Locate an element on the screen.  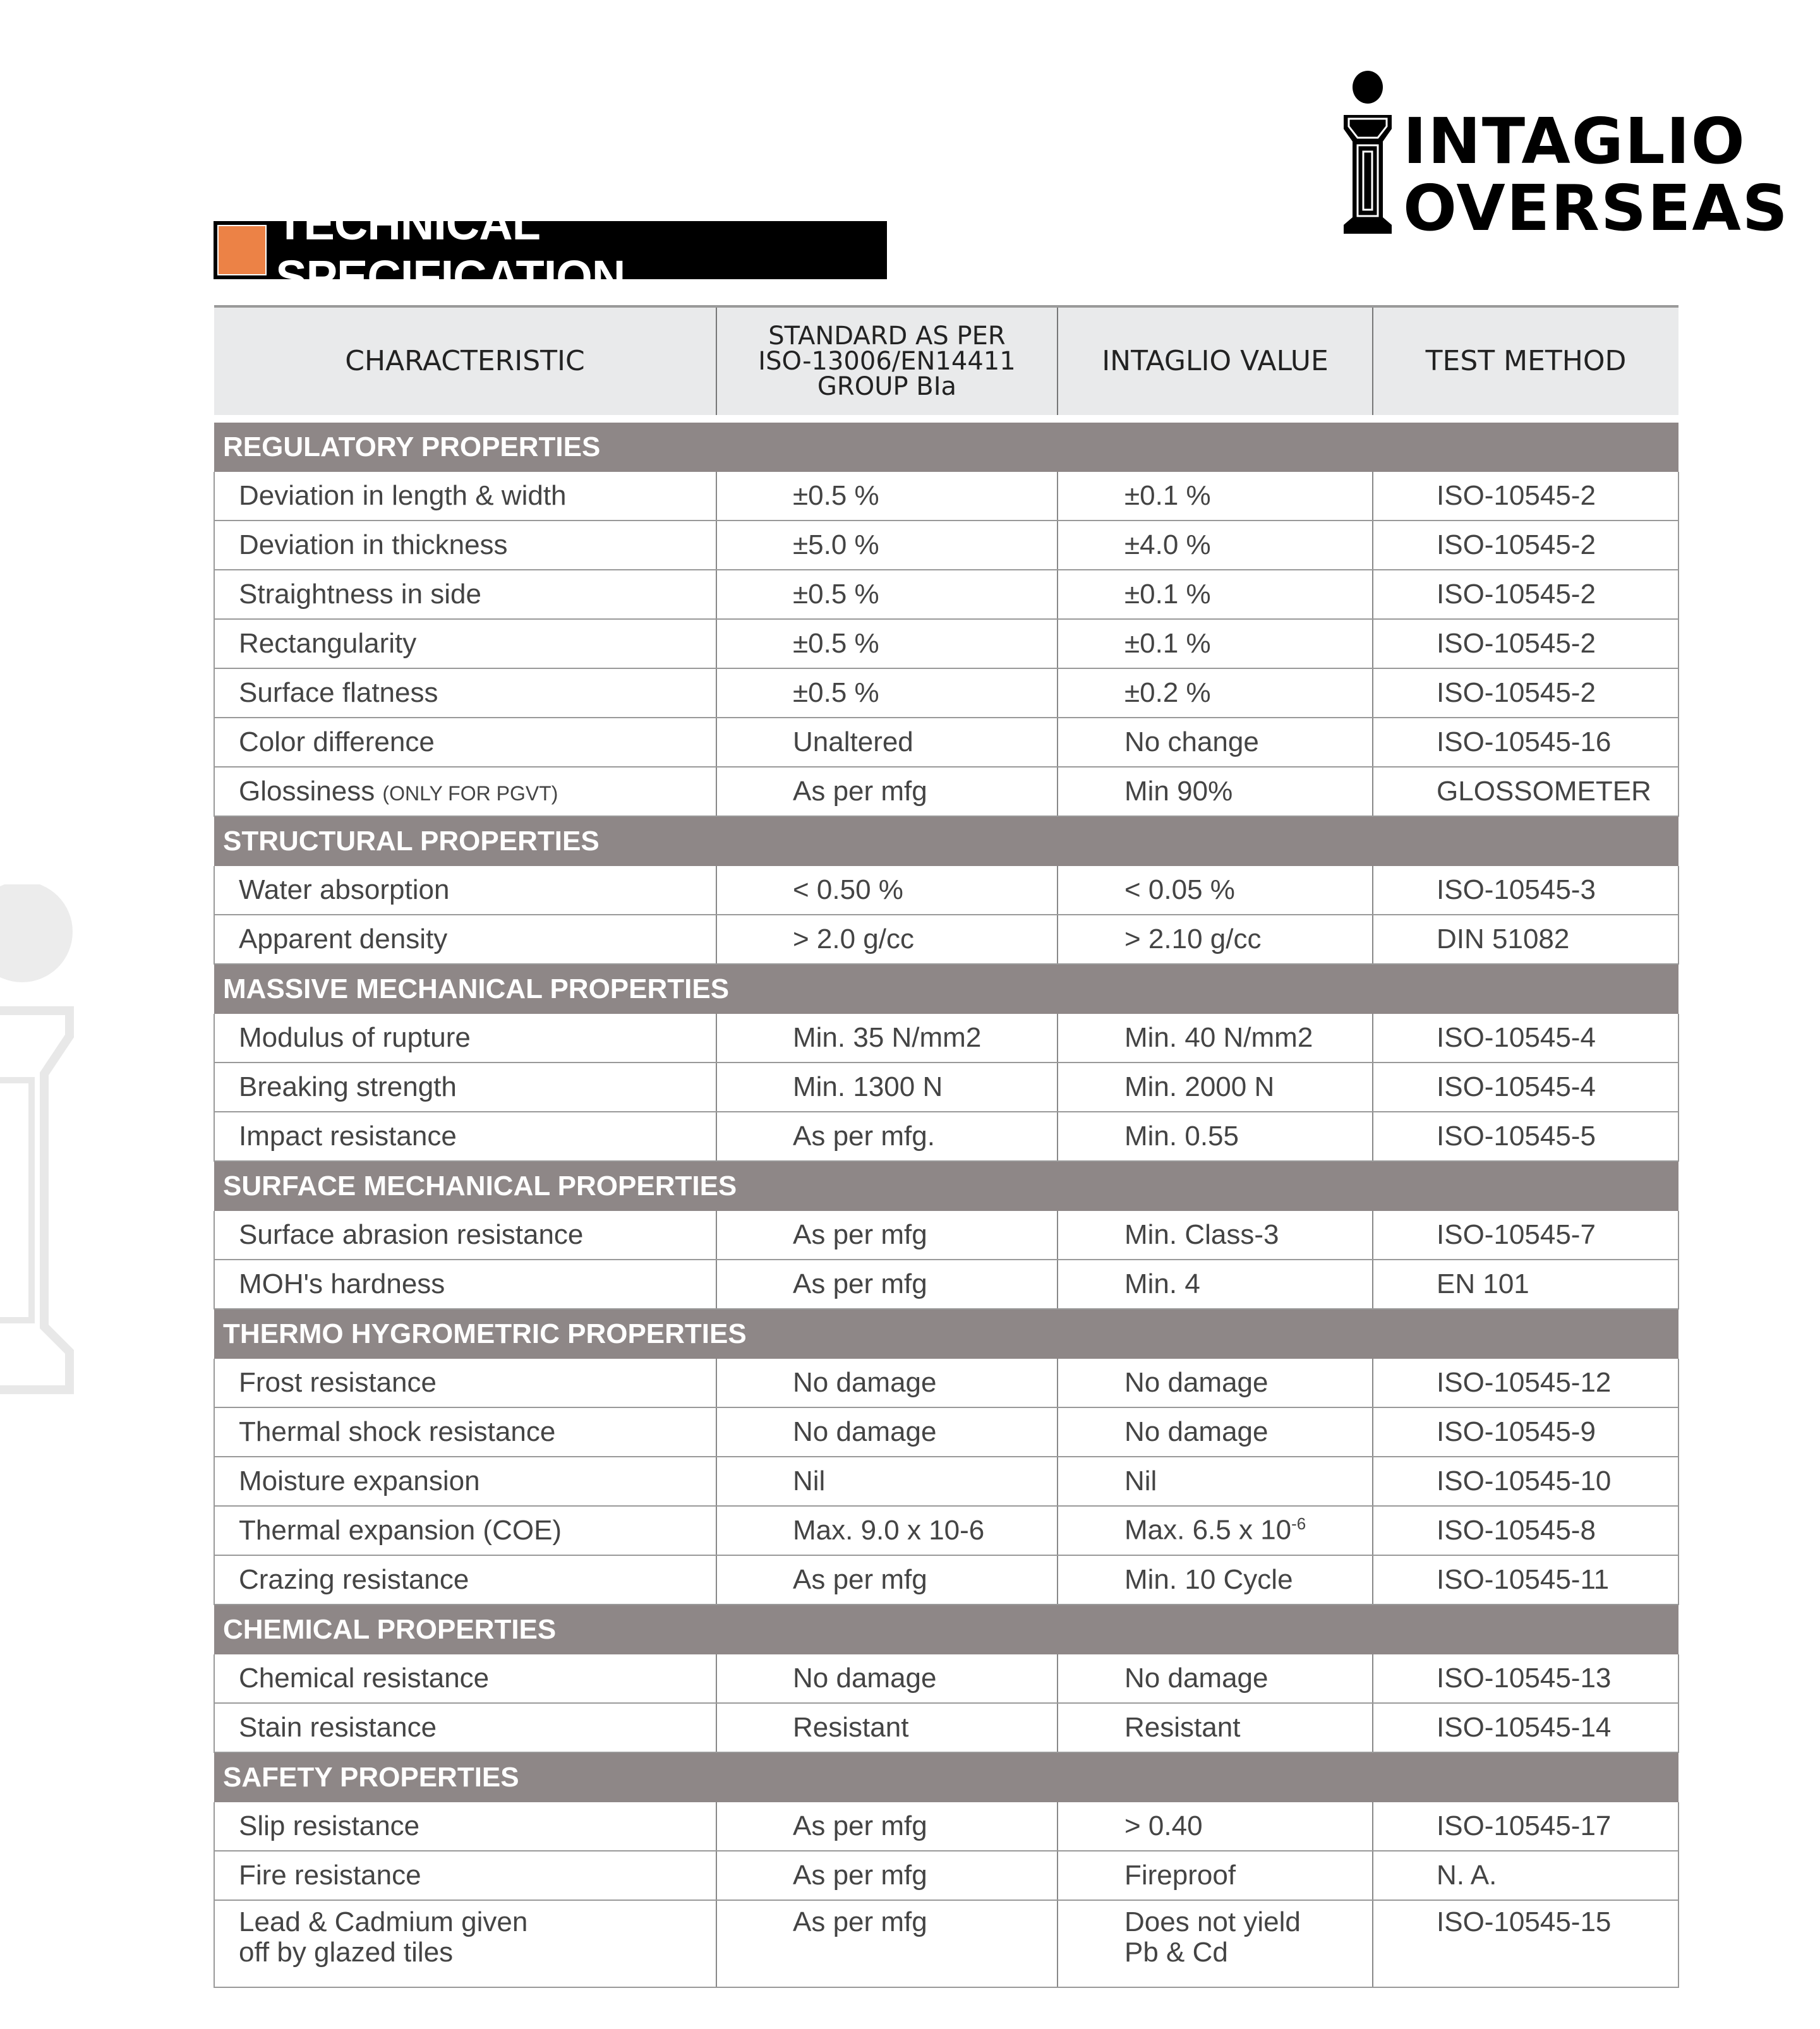
cell-text: ±5.0 % is located at coordinates (836, 544).